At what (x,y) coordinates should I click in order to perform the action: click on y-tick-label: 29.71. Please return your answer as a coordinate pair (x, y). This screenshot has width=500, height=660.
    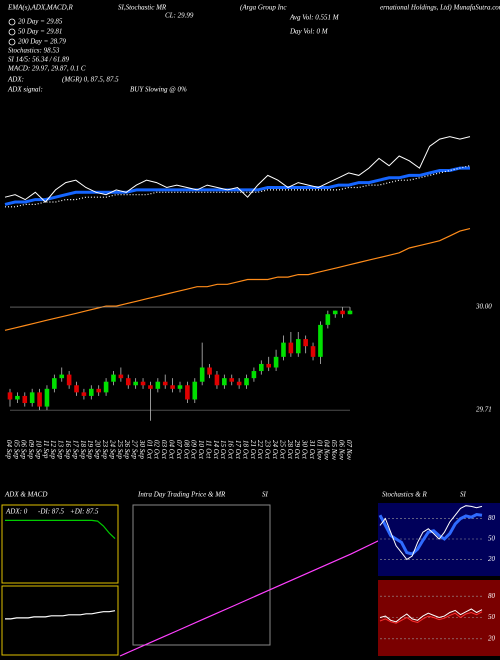
    Looking at the image, I should click on (484, 410).